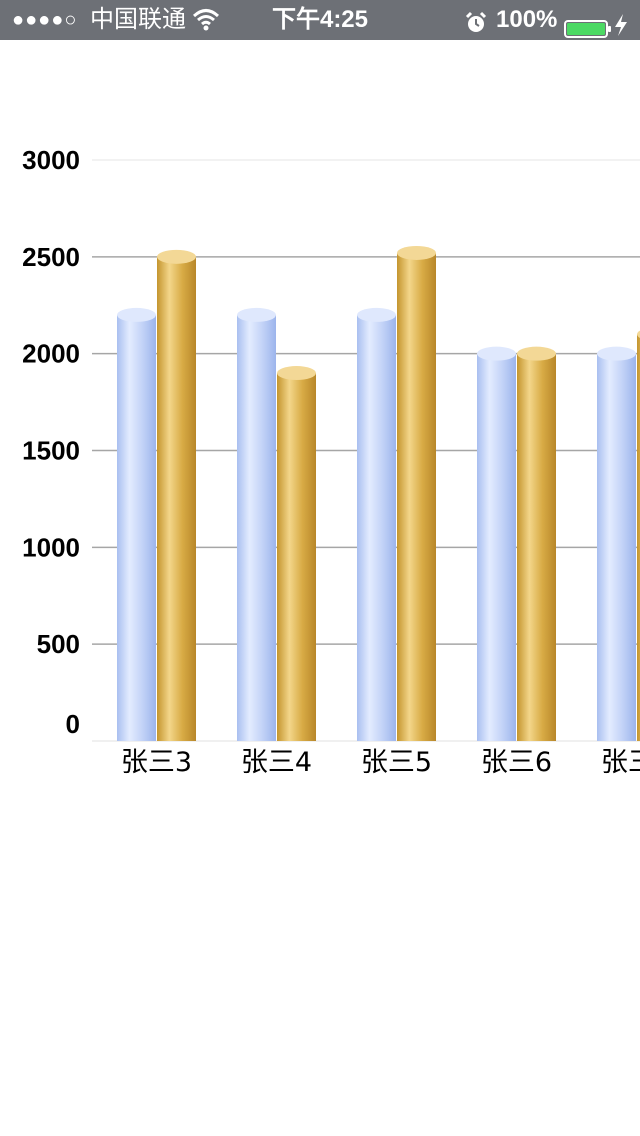 This screenshot has height=1136, width=640. Describe the element at coordinates (276, 762) in the screenshot. I see `x-tick-label: 张三4` at that location.